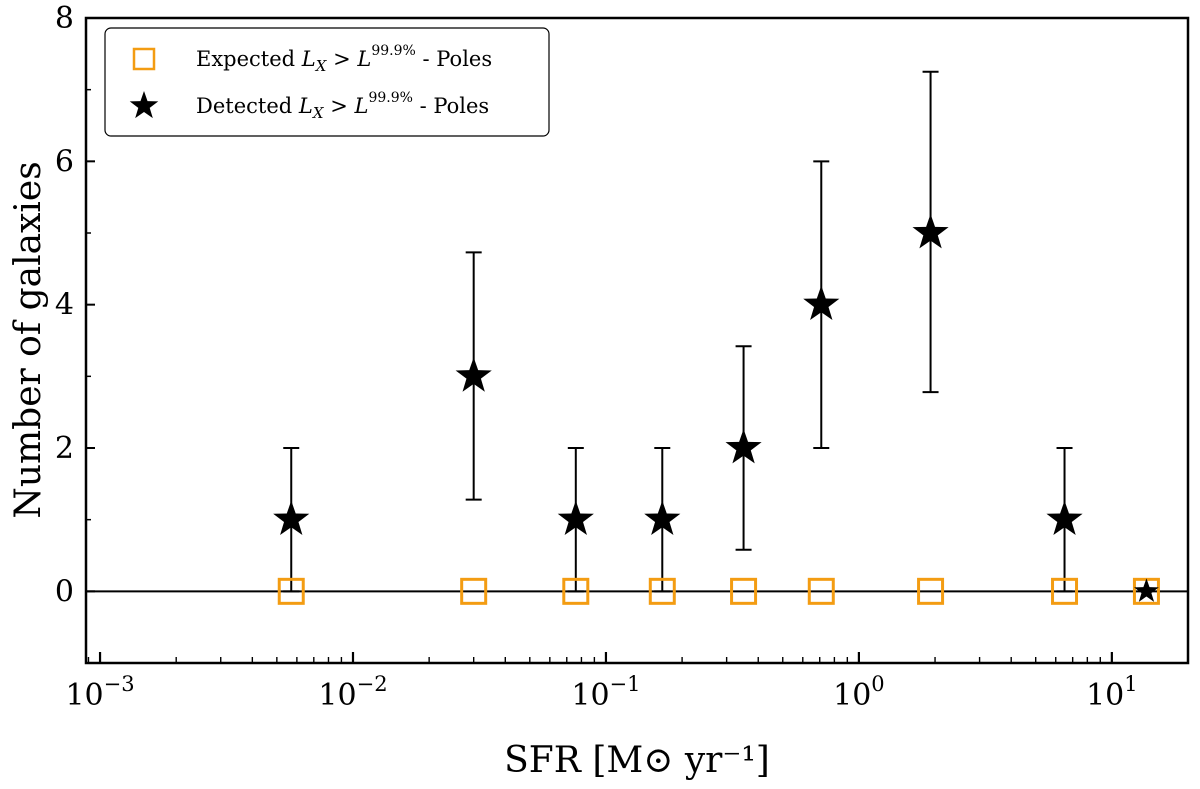 The image size is (1200, 789). Describe the element at coordinates (64, 448) in the screenshot. I see `y-tick-label: 2` at that location.